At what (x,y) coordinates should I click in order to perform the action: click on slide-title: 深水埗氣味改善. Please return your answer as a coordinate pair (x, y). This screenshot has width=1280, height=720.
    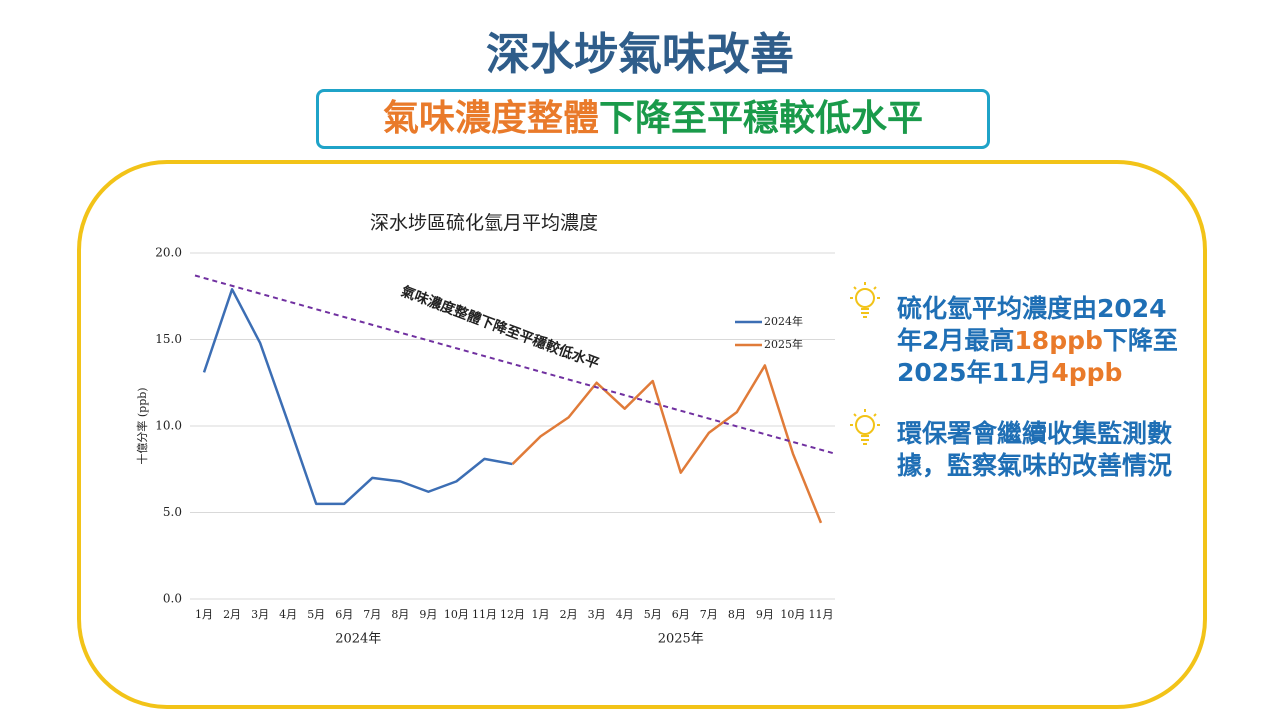
    Looking at the image, I should click on (640, 54).